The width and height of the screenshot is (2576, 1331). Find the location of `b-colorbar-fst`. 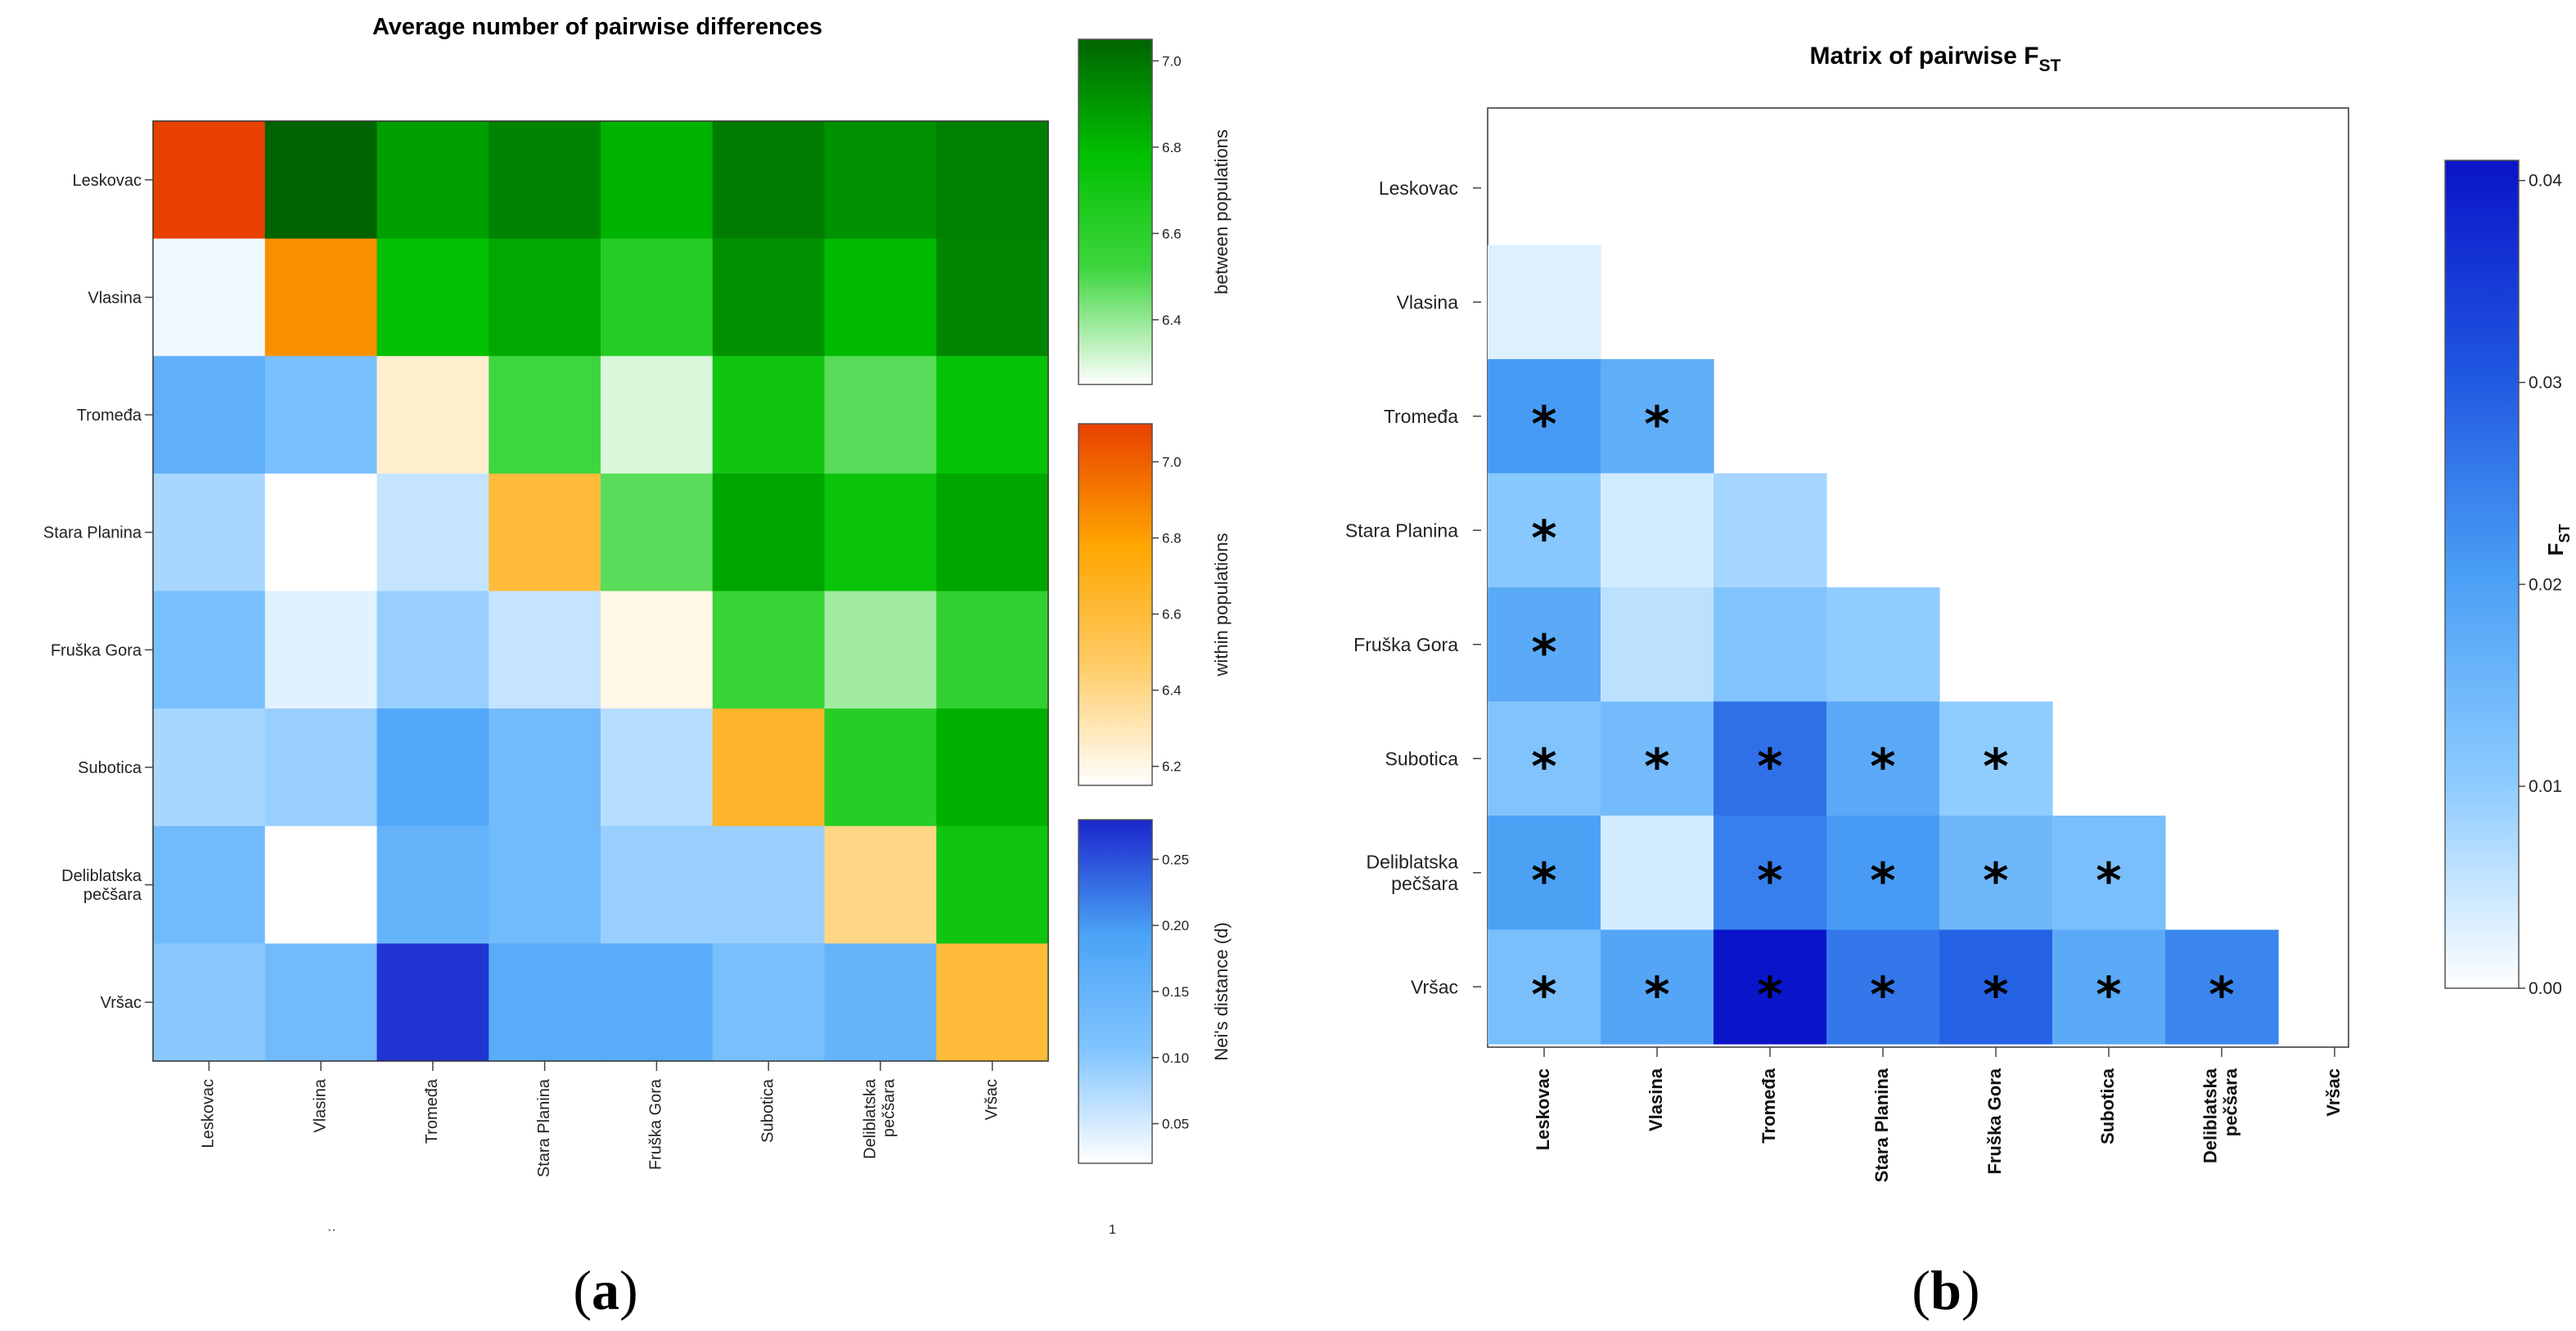

b-colorbar-fst is located at coordinates (2482, 574).